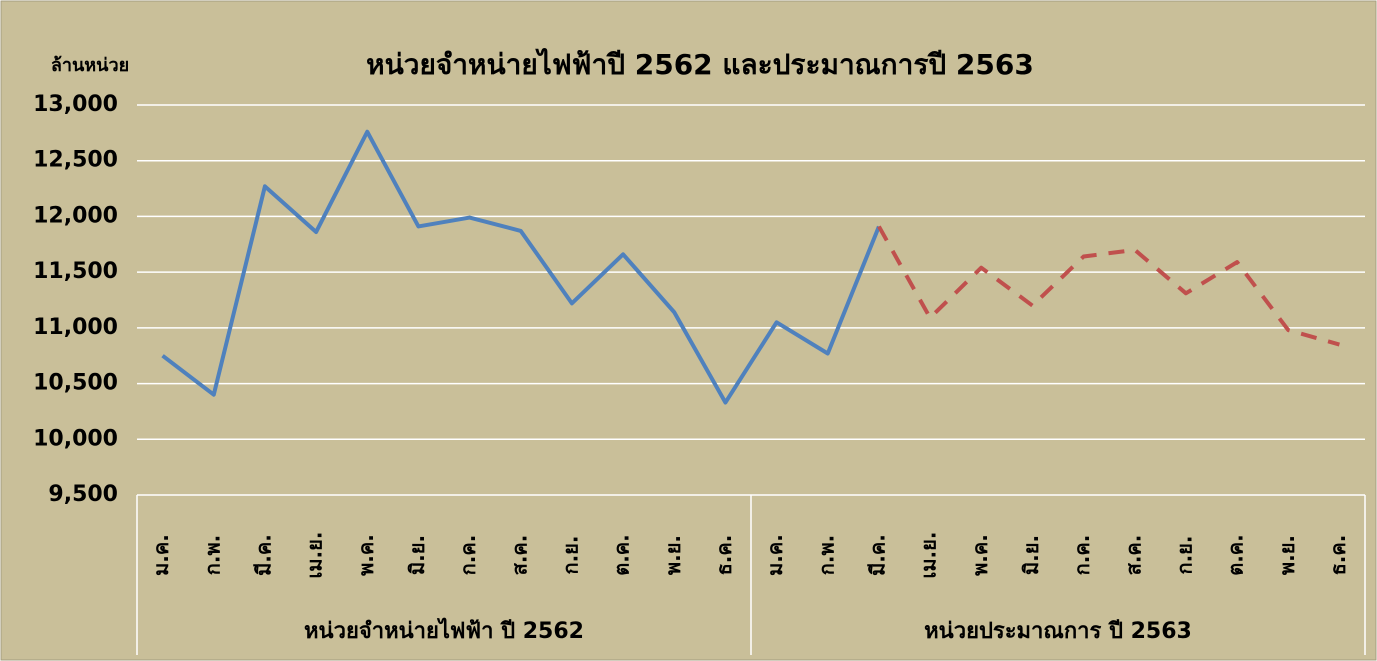 The height and width of the screenshot is (661, 1377). What do you see at coordinates (75, 271) in the screenshot?
I see `y-tick-label: 11,500` at bounding box center [75, 271].